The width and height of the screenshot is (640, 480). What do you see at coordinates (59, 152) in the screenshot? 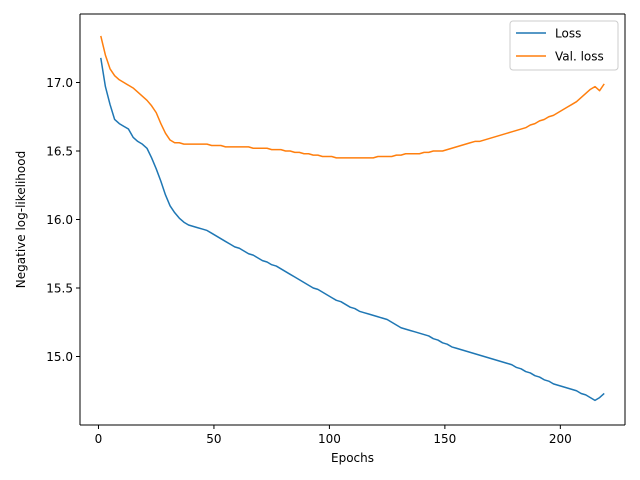
I see `y-tick-label: 16.5` at bounding box center [59, 152].